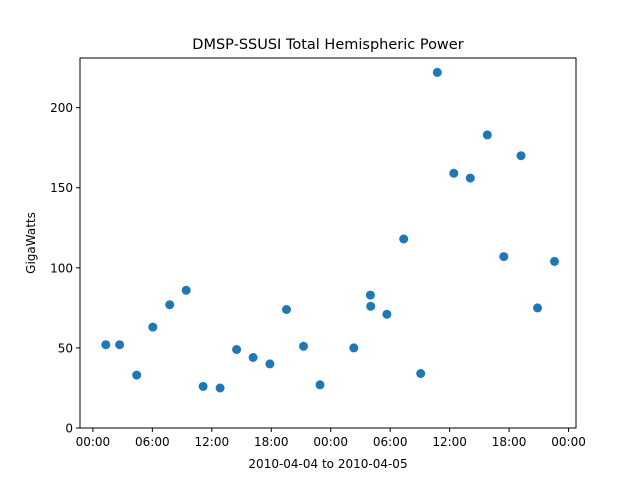 The width and height of the screenshot is (640, 480). What do you see at coordinates (65, 348) in the screenshot?
I see `y-tick-label: 50` at bounding box center [65, 348].